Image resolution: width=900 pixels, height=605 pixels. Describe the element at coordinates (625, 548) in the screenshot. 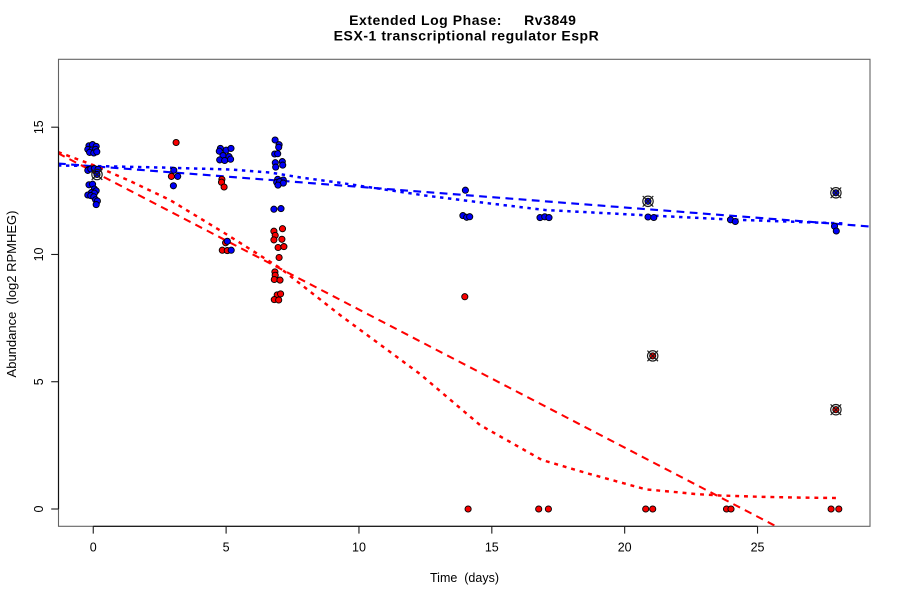

I see `svg-text: 20` at that location.